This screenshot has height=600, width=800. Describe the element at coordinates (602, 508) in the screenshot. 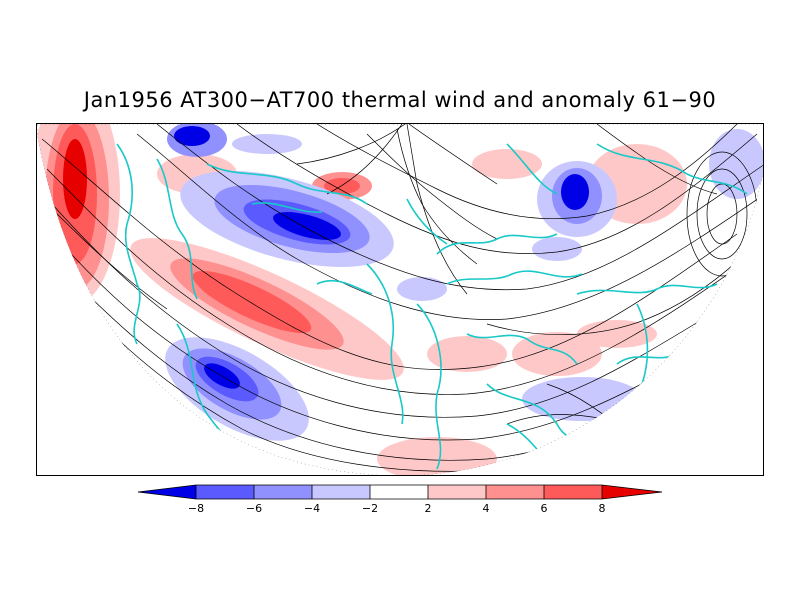

I see `colorbar-label: 8` at that location.